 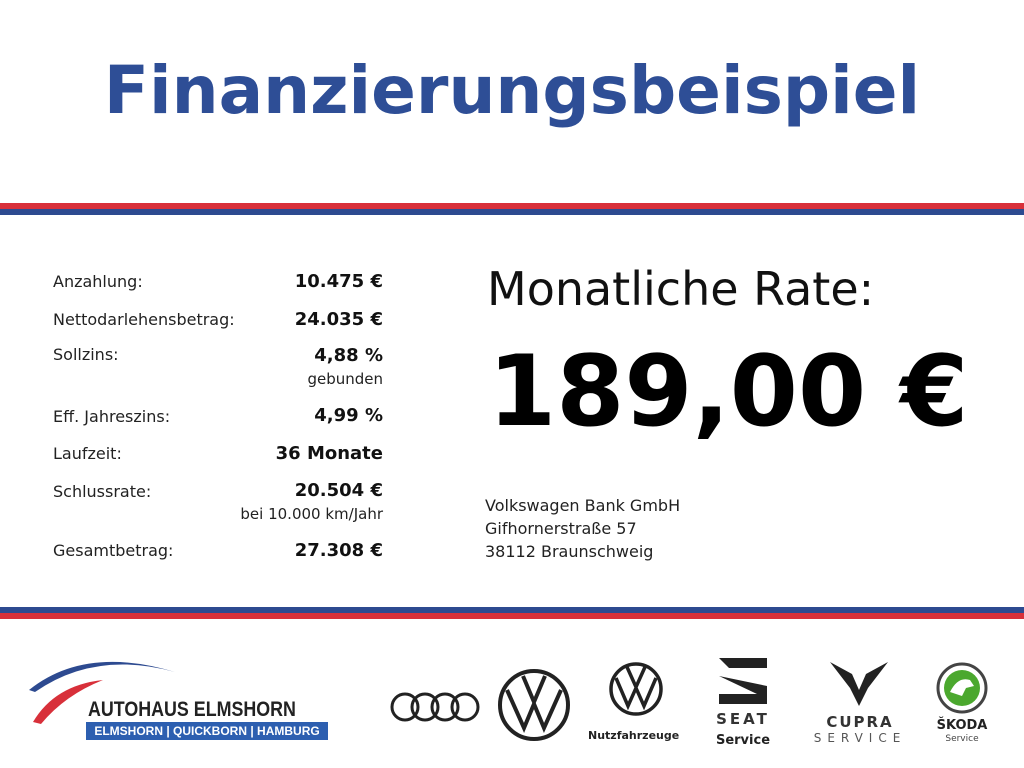 I want to click on note-schlussrate: bei 10.000 km/Jahr, so click(x=311, y=514).